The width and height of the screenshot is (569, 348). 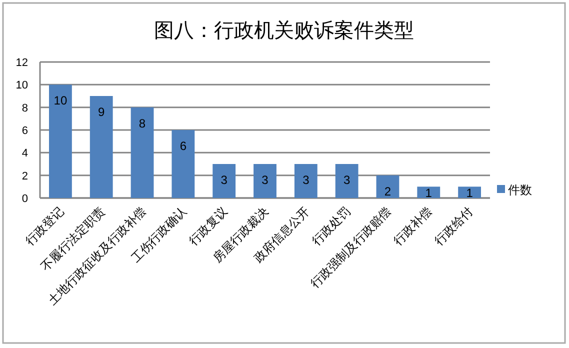 I want to click on y-tick-label: 4, so click(x=25, y=154).